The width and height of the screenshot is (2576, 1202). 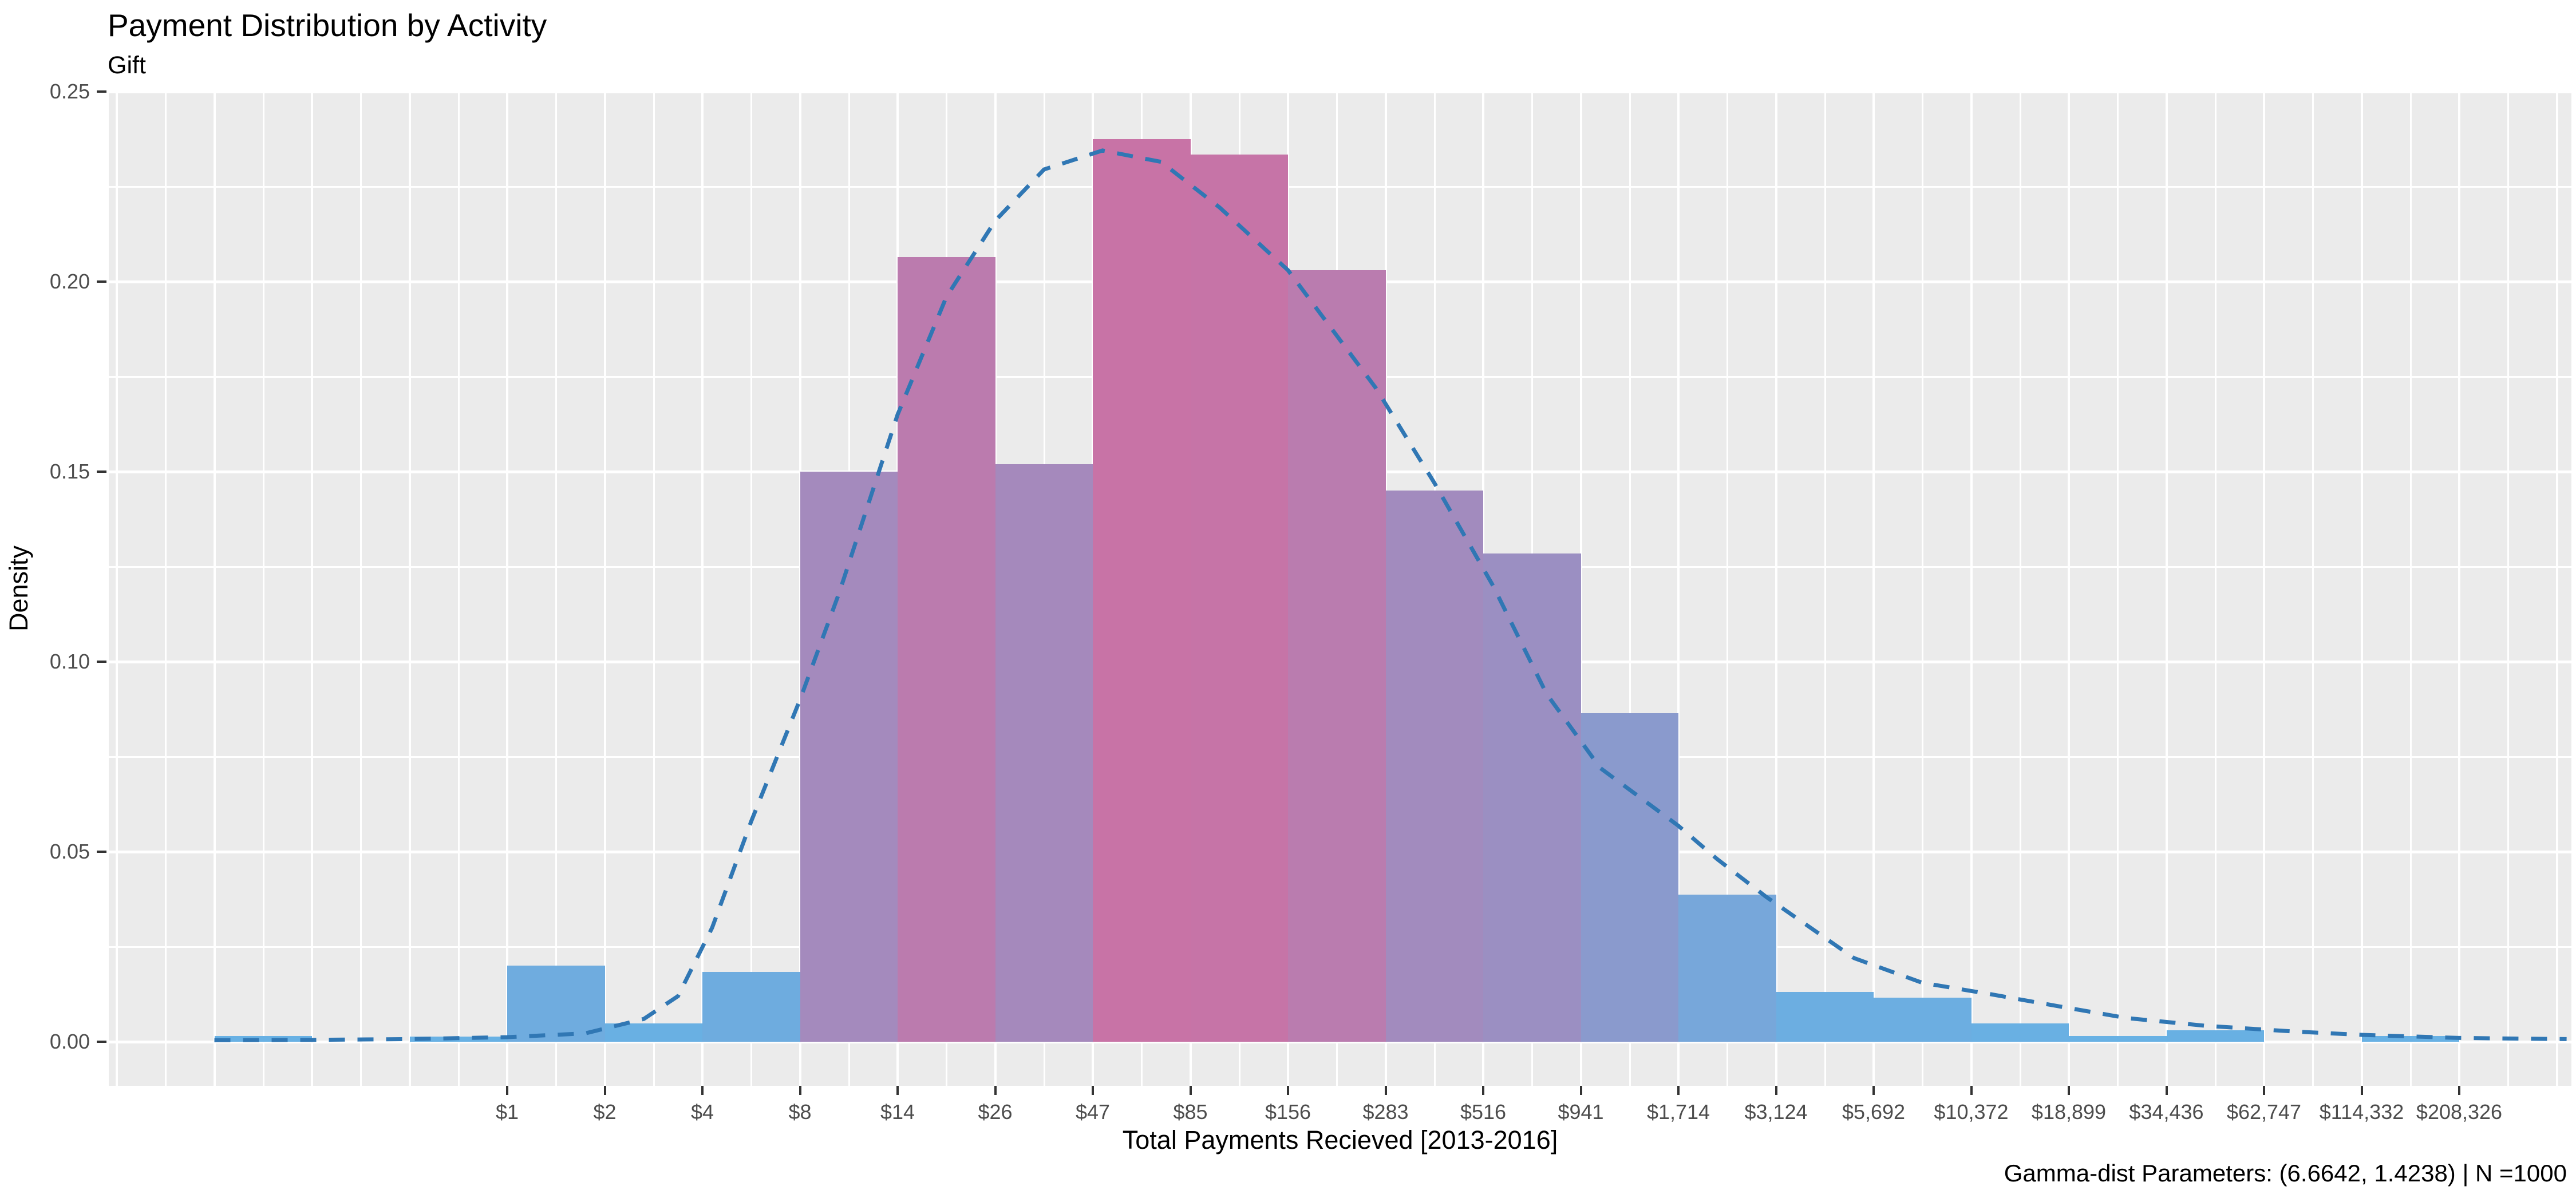 I want to click on y-tick-label: 0.10, so click(x=69, y=662).